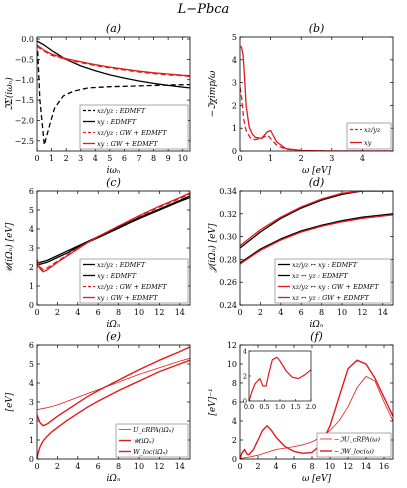 The height and width of the screenshot is (488, 407). Describe the element at coordinates (232, 345) in the screenshot. I see `y-tick-label: 12` at that location.